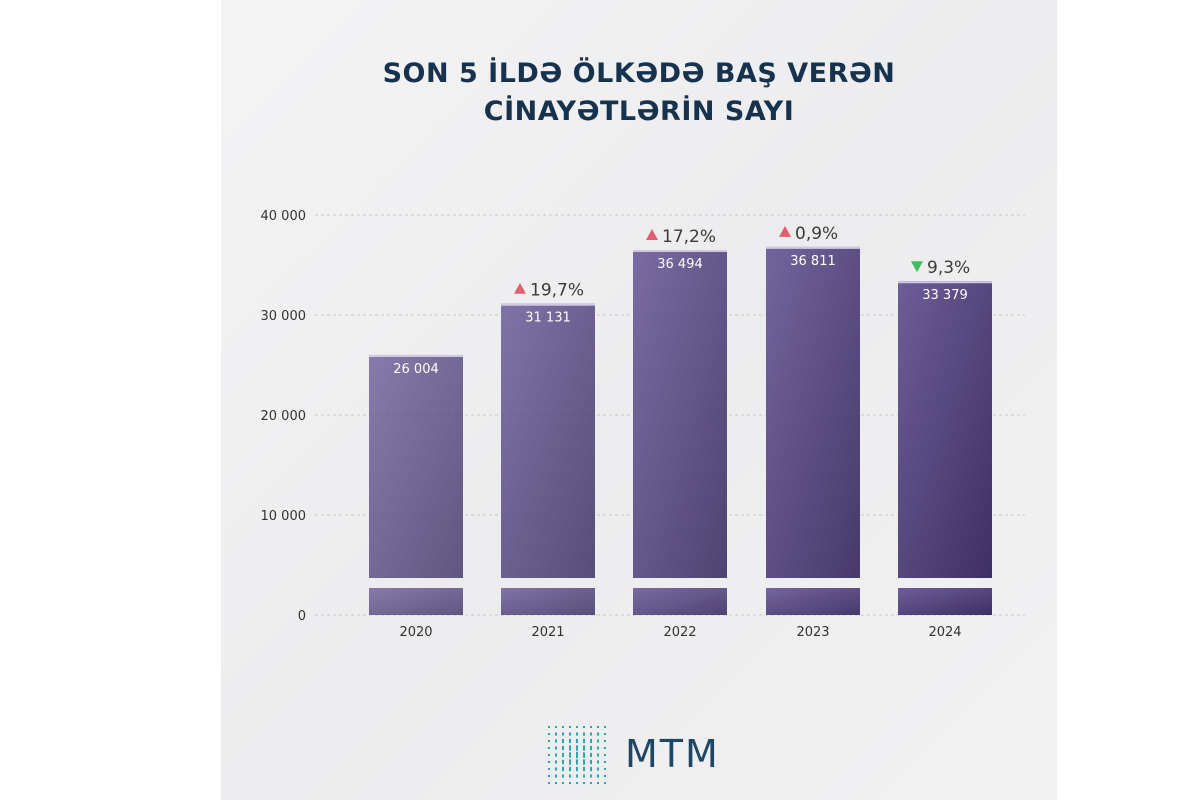 Image resolution: width=1200 pixels, height=800 pixels. Describe the element at coordinates (944, 632) in the screenshot. I see `x-tick-label: 2024` at that location.